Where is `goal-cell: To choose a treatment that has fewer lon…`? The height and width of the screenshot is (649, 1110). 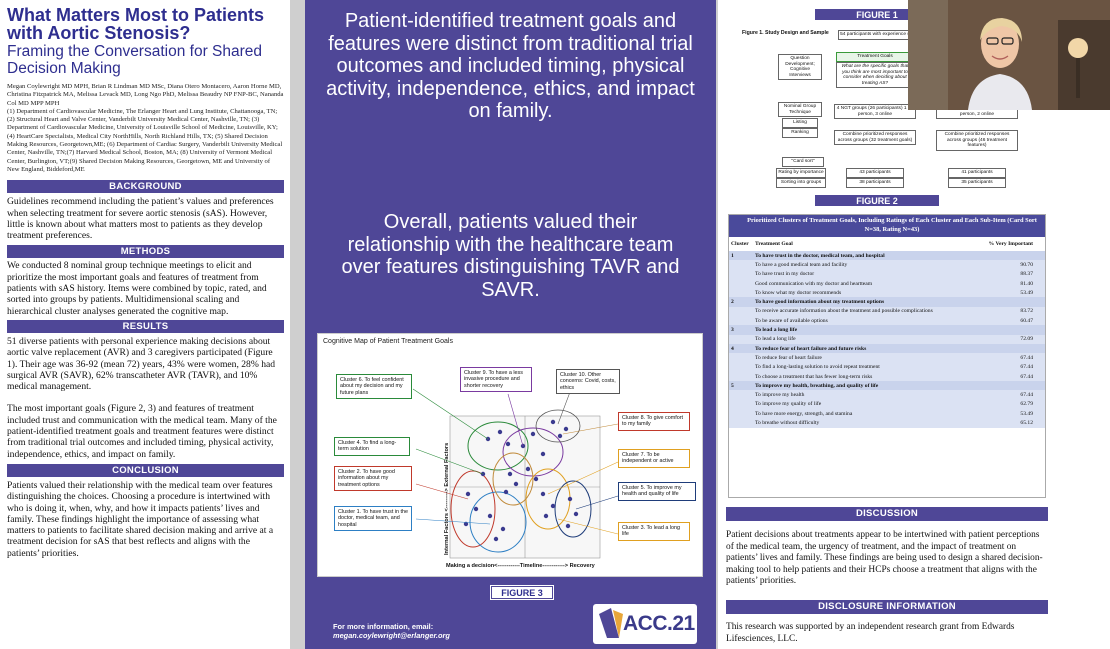 goal-cell: To choose a treatment that has fewer lon… is located at coordinates (864, 376).